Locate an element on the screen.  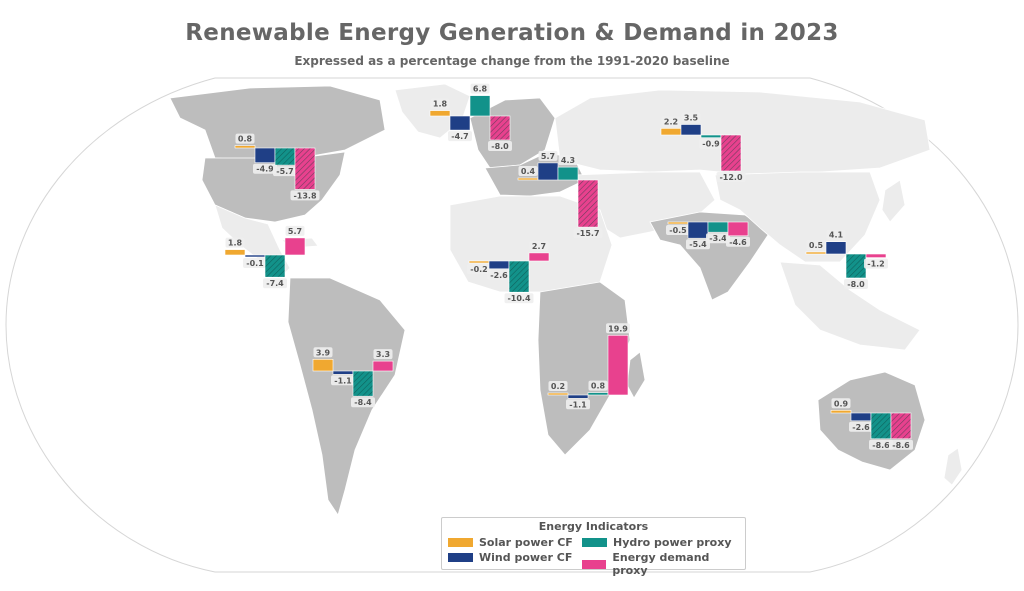
bar-southern-africa-wind is located at coordinates (578, 396).